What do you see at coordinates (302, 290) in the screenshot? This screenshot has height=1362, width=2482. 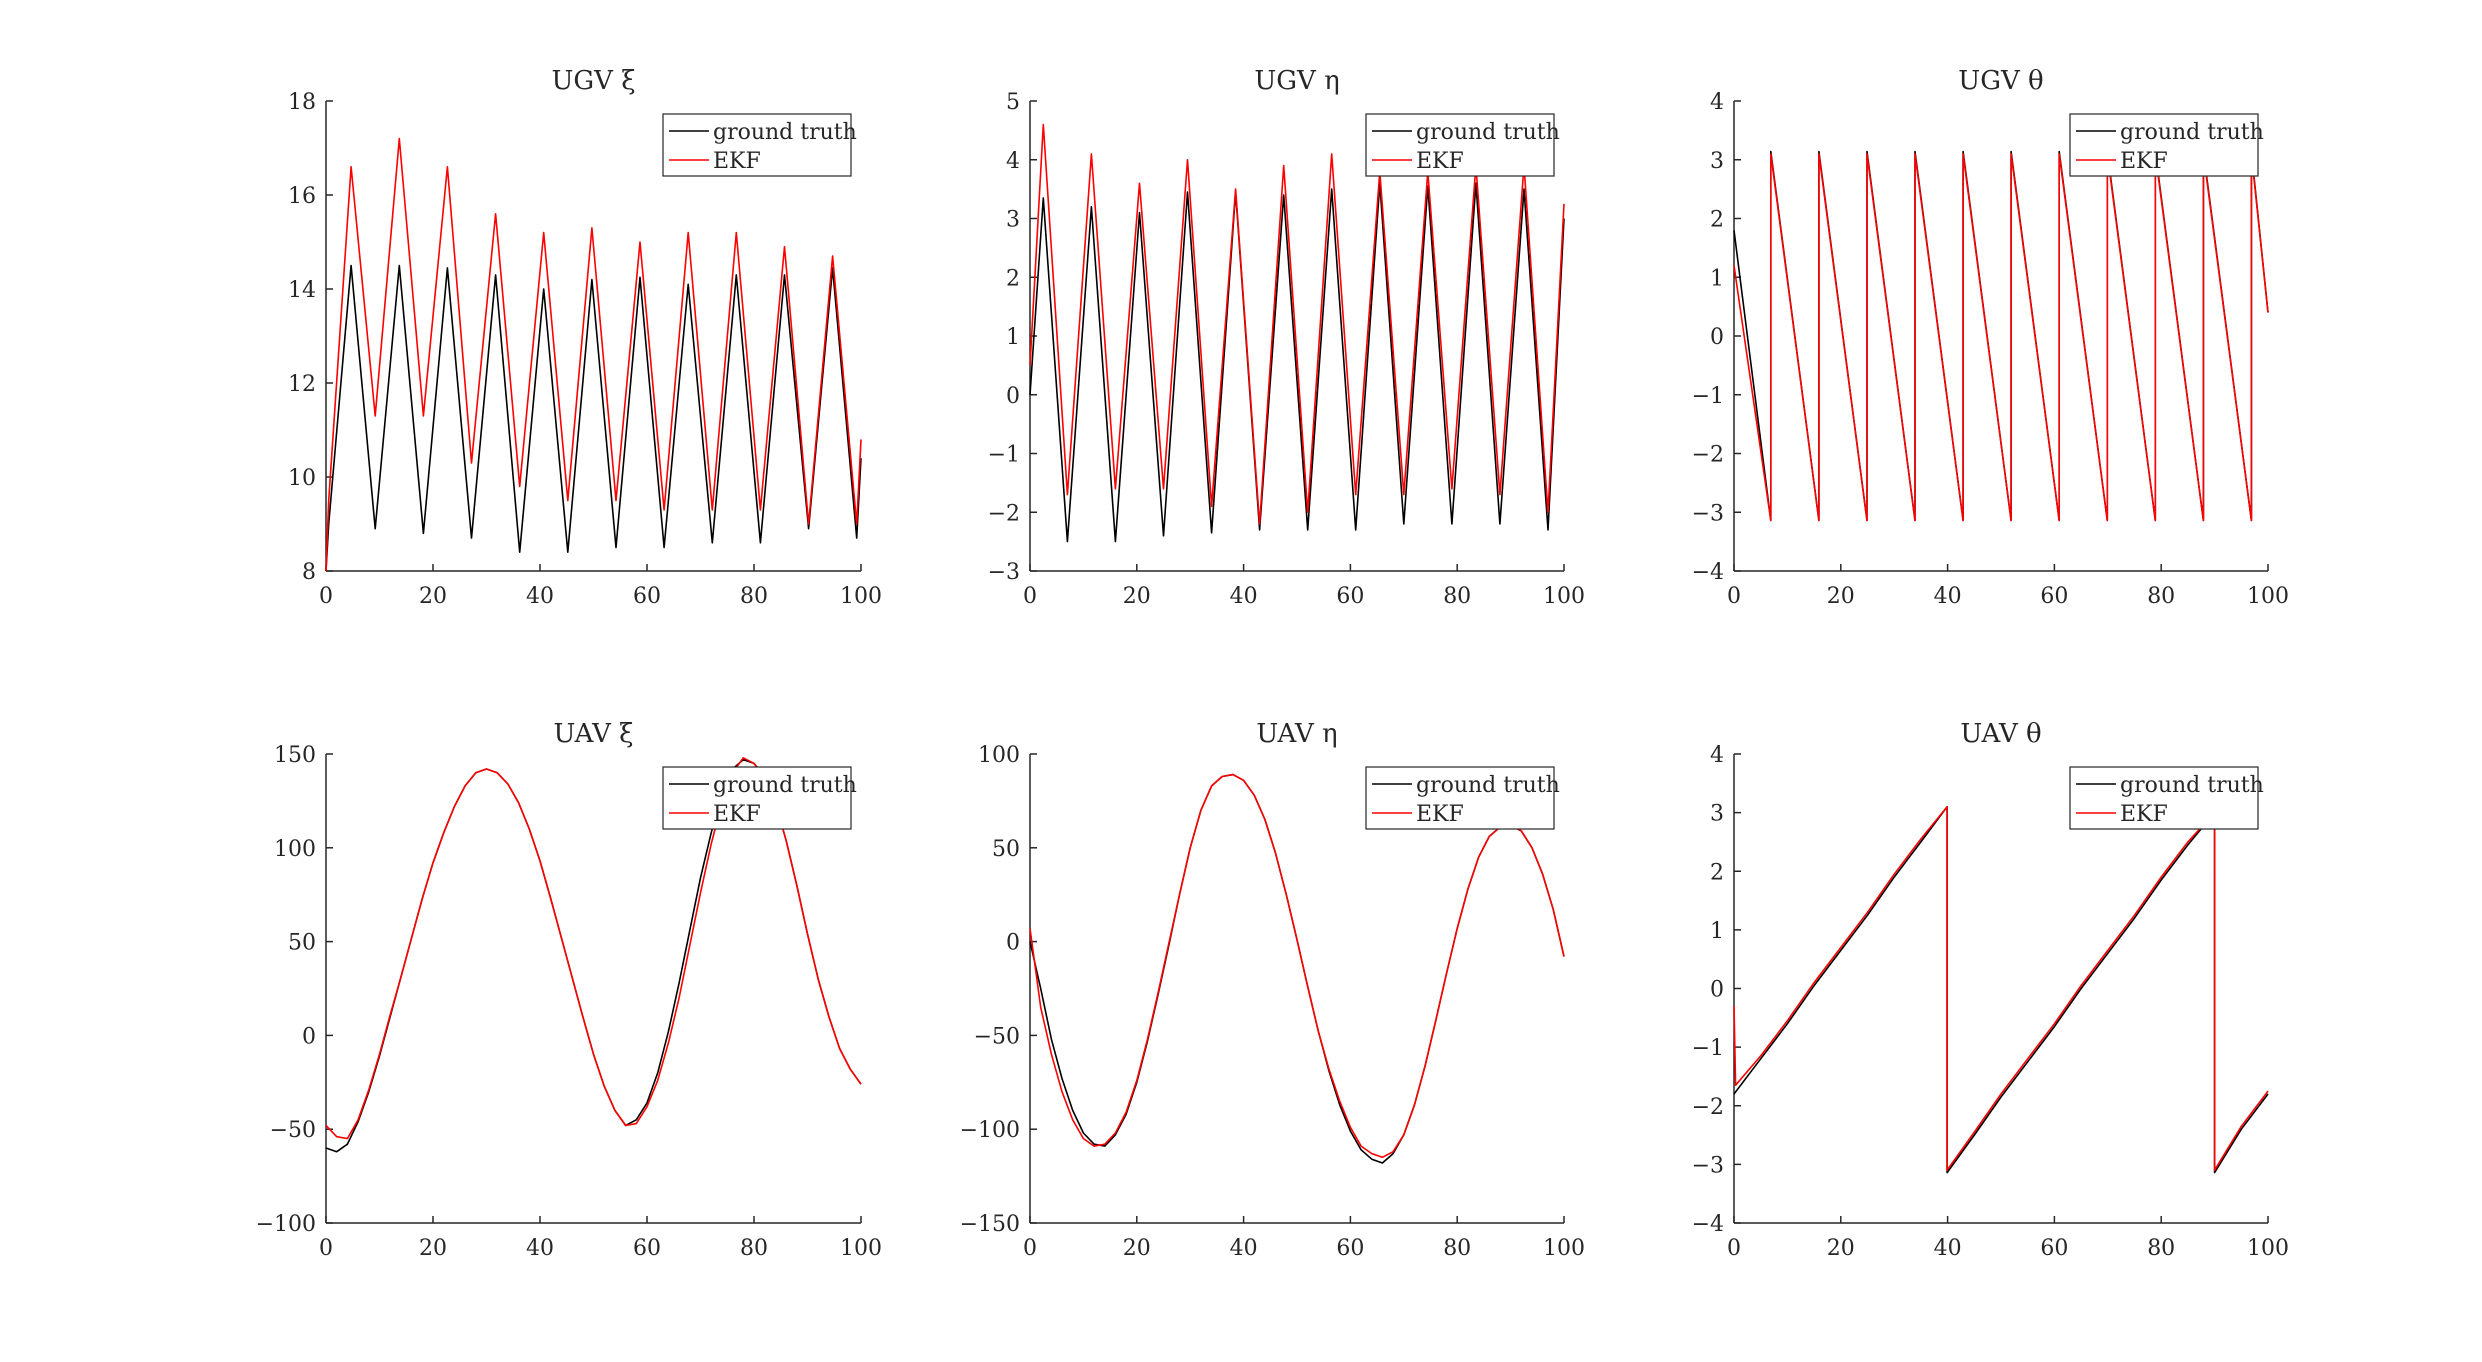 I see `y-tick-label: 14` at bounding box center [302, 290].